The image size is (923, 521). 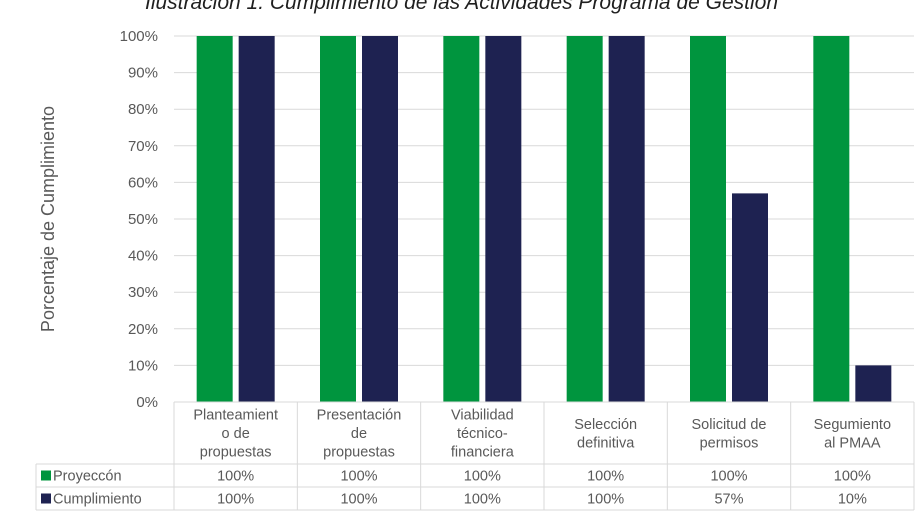 I want to click on data-label: 10%, so click(x=852, y=500).